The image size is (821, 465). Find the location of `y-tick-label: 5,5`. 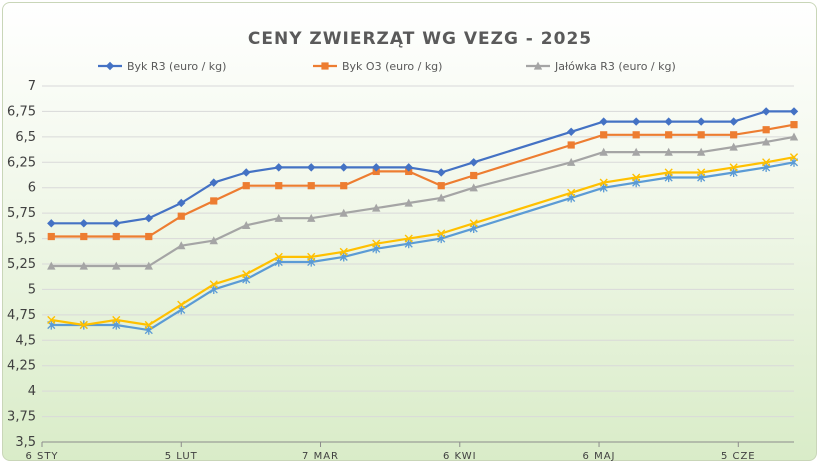

y-tick-label: 5,5 is located at coordinates (25, 239).